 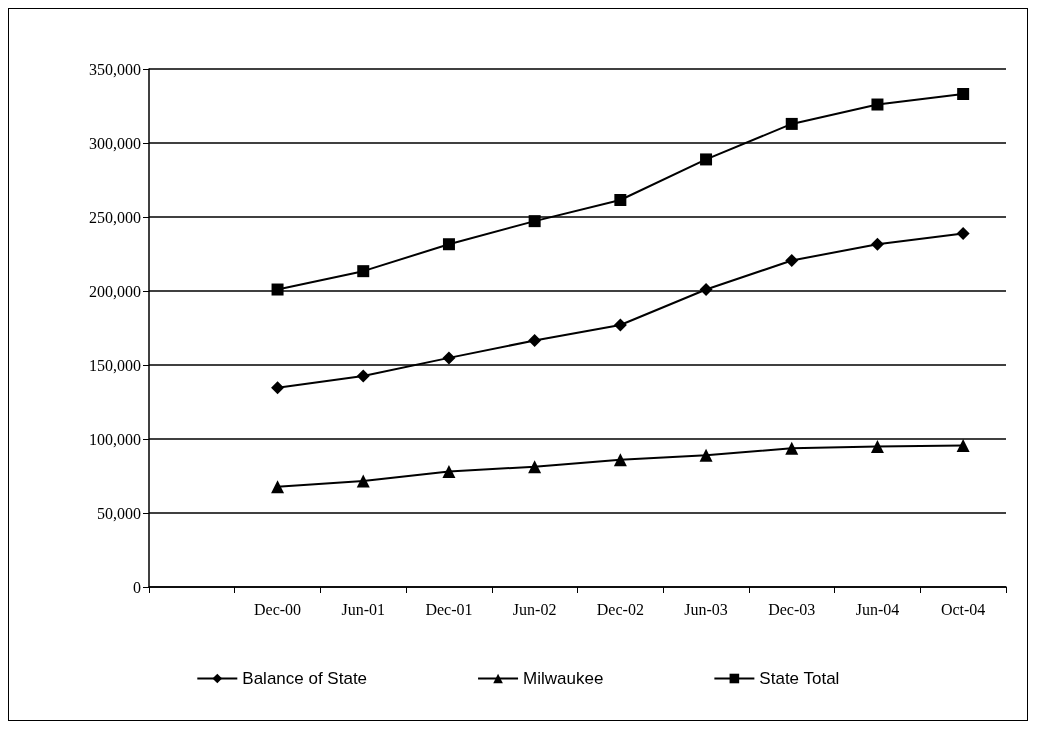 What do you see at coordinates (799, 678) in the screenshot?
I see `legend-label: State Total` at bounding box center [799, 678].